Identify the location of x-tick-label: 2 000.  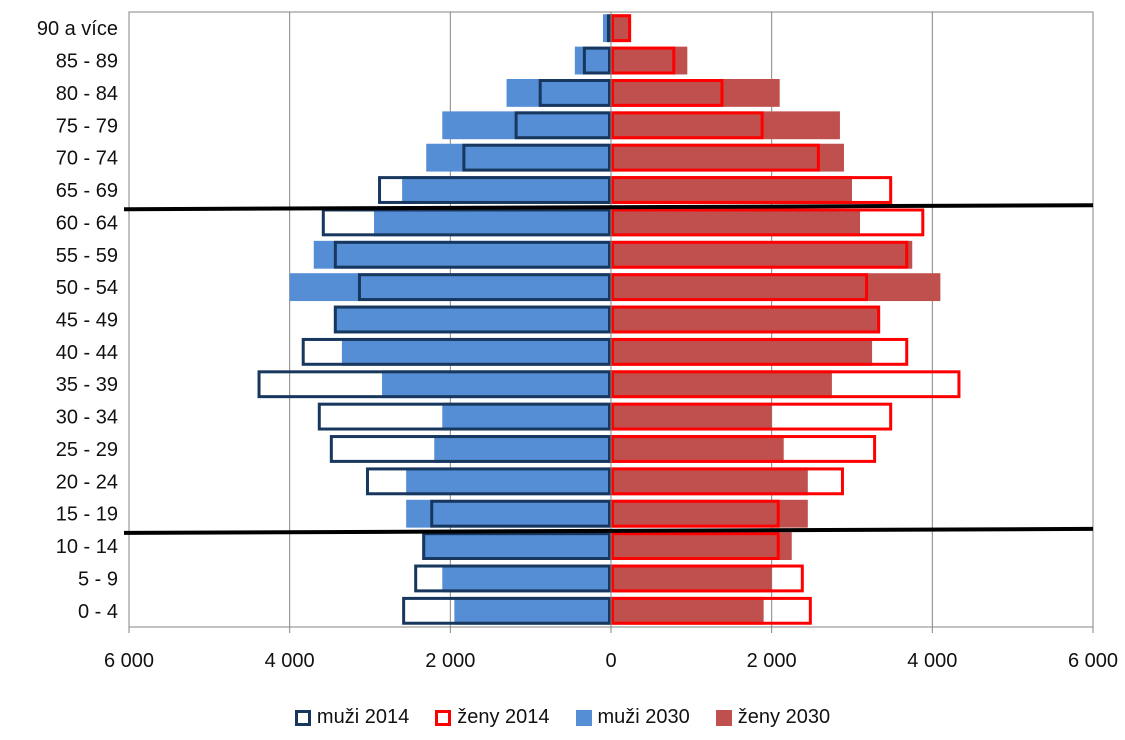
(450, 661).